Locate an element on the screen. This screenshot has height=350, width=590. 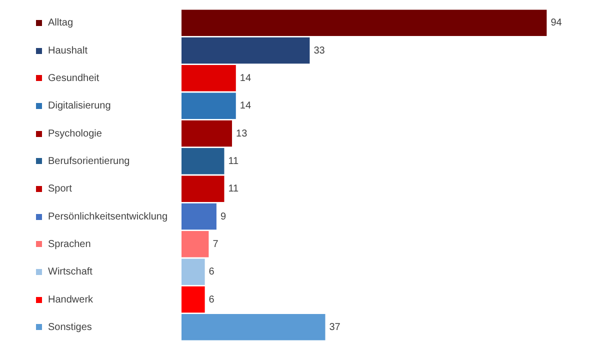
y-tick-label: Sprachen is located at coordinates (69, 244).